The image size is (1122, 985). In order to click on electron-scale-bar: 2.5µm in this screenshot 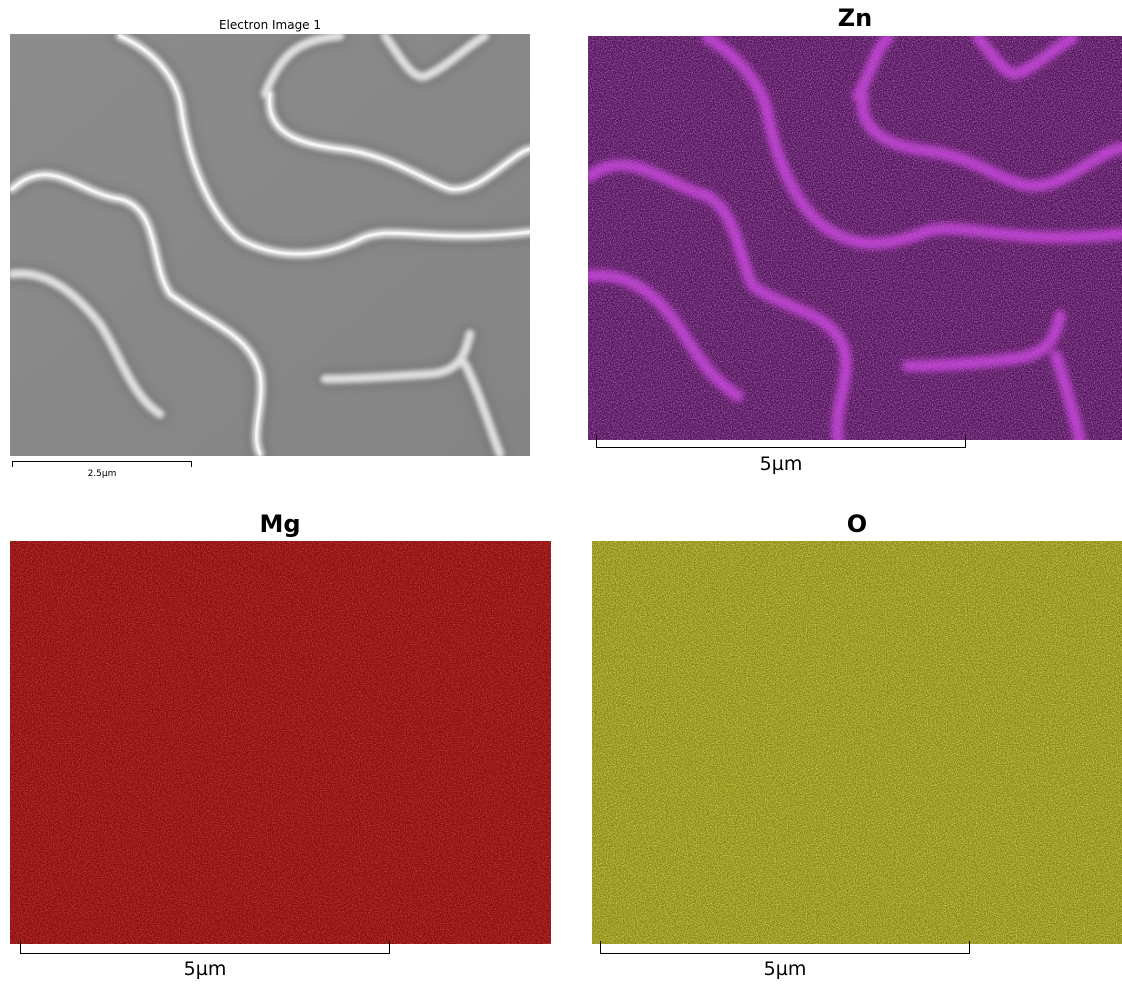, I will do `click(102, 473)`.